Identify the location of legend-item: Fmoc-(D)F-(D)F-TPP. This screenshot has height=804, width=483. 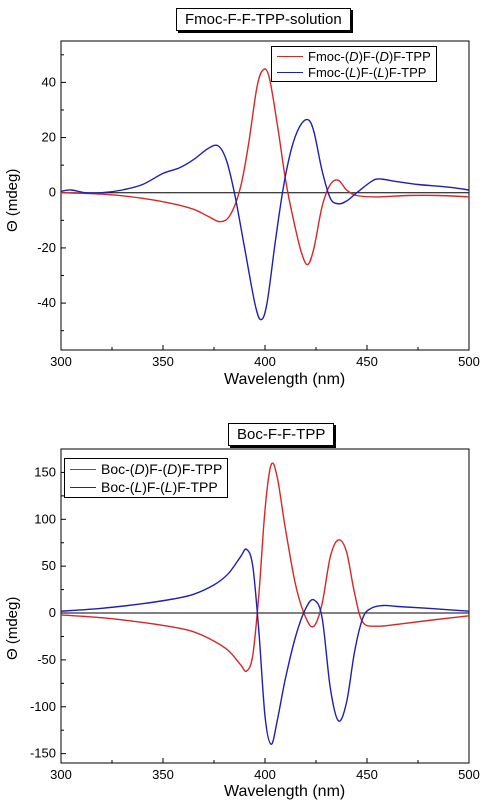
(354, 56).